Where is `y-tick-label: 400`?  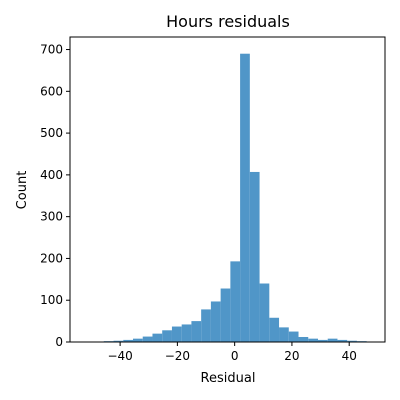
y-tick-label: 400 is located at coordinates (51, 175).